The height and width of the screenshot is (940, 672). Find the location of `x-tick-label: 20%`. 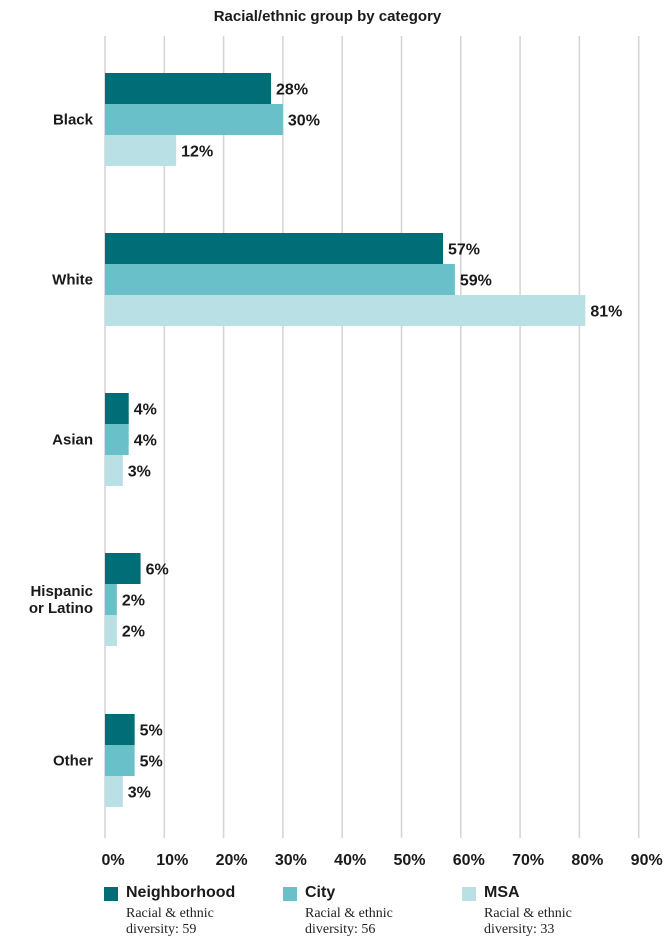

x-tick-label: 20% is located at coordinates (232, 860).